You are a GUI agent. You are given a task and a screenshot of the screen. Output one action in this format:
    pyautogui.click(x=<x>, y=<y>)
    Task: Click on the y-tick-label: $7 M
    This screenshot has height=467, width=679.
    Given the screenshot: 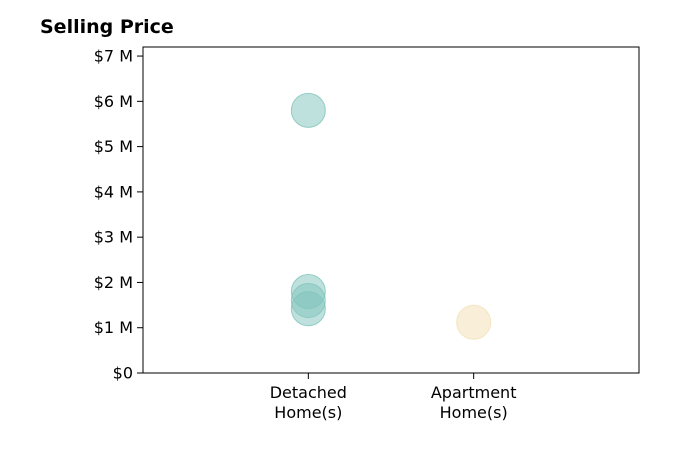 What is the action you would take?
    pyautogui.click(x=113, y=56)
    